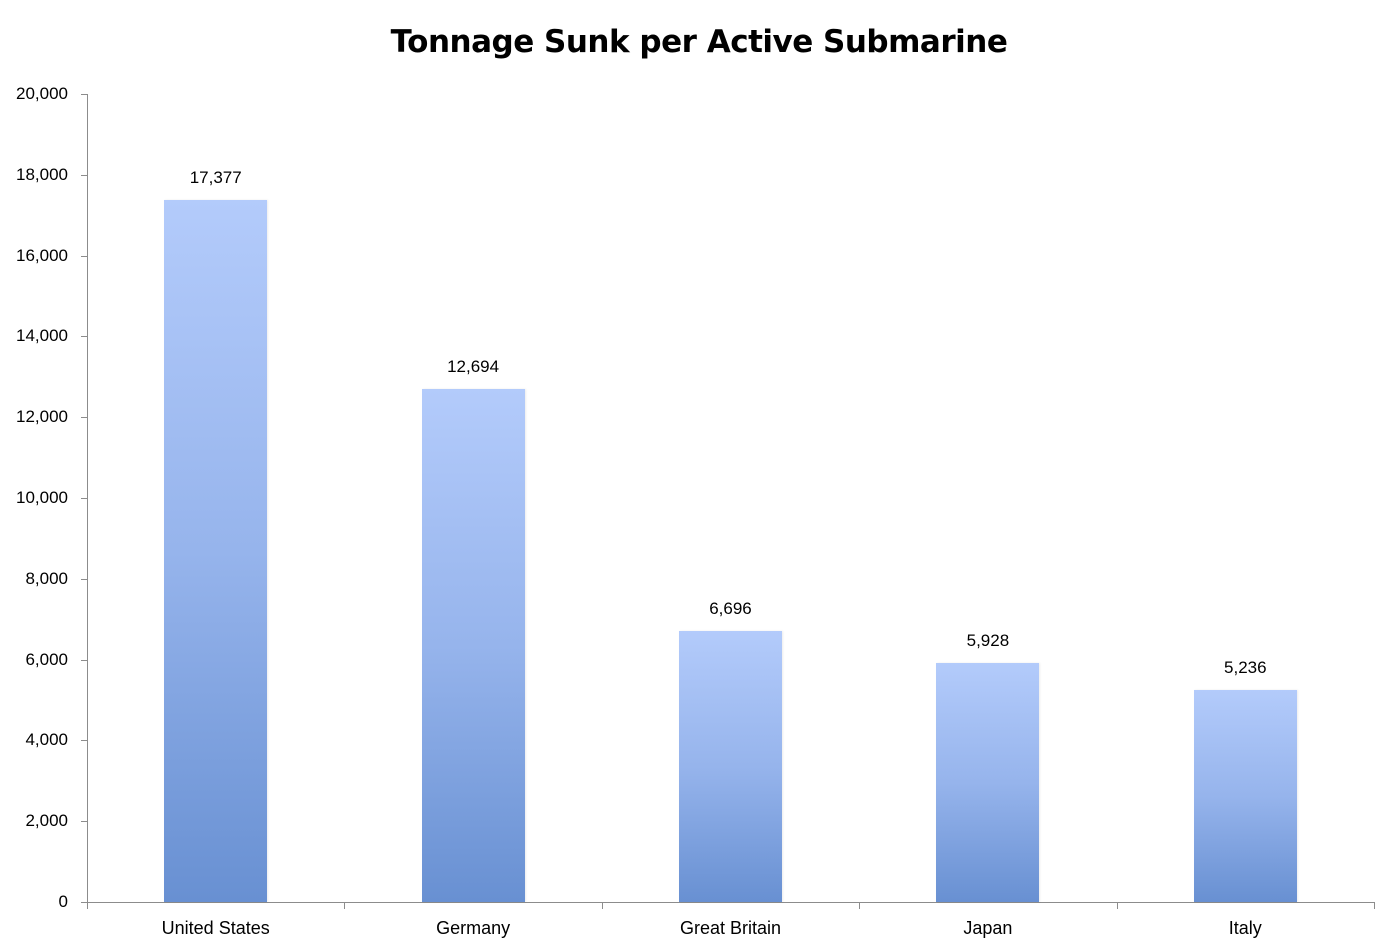 This screenshot has height=950, width=1398. What do you see at coordinates (42, 417) in the screenshot?
I see `y-tick-label: 12,000` at bounding box center [42, 417].